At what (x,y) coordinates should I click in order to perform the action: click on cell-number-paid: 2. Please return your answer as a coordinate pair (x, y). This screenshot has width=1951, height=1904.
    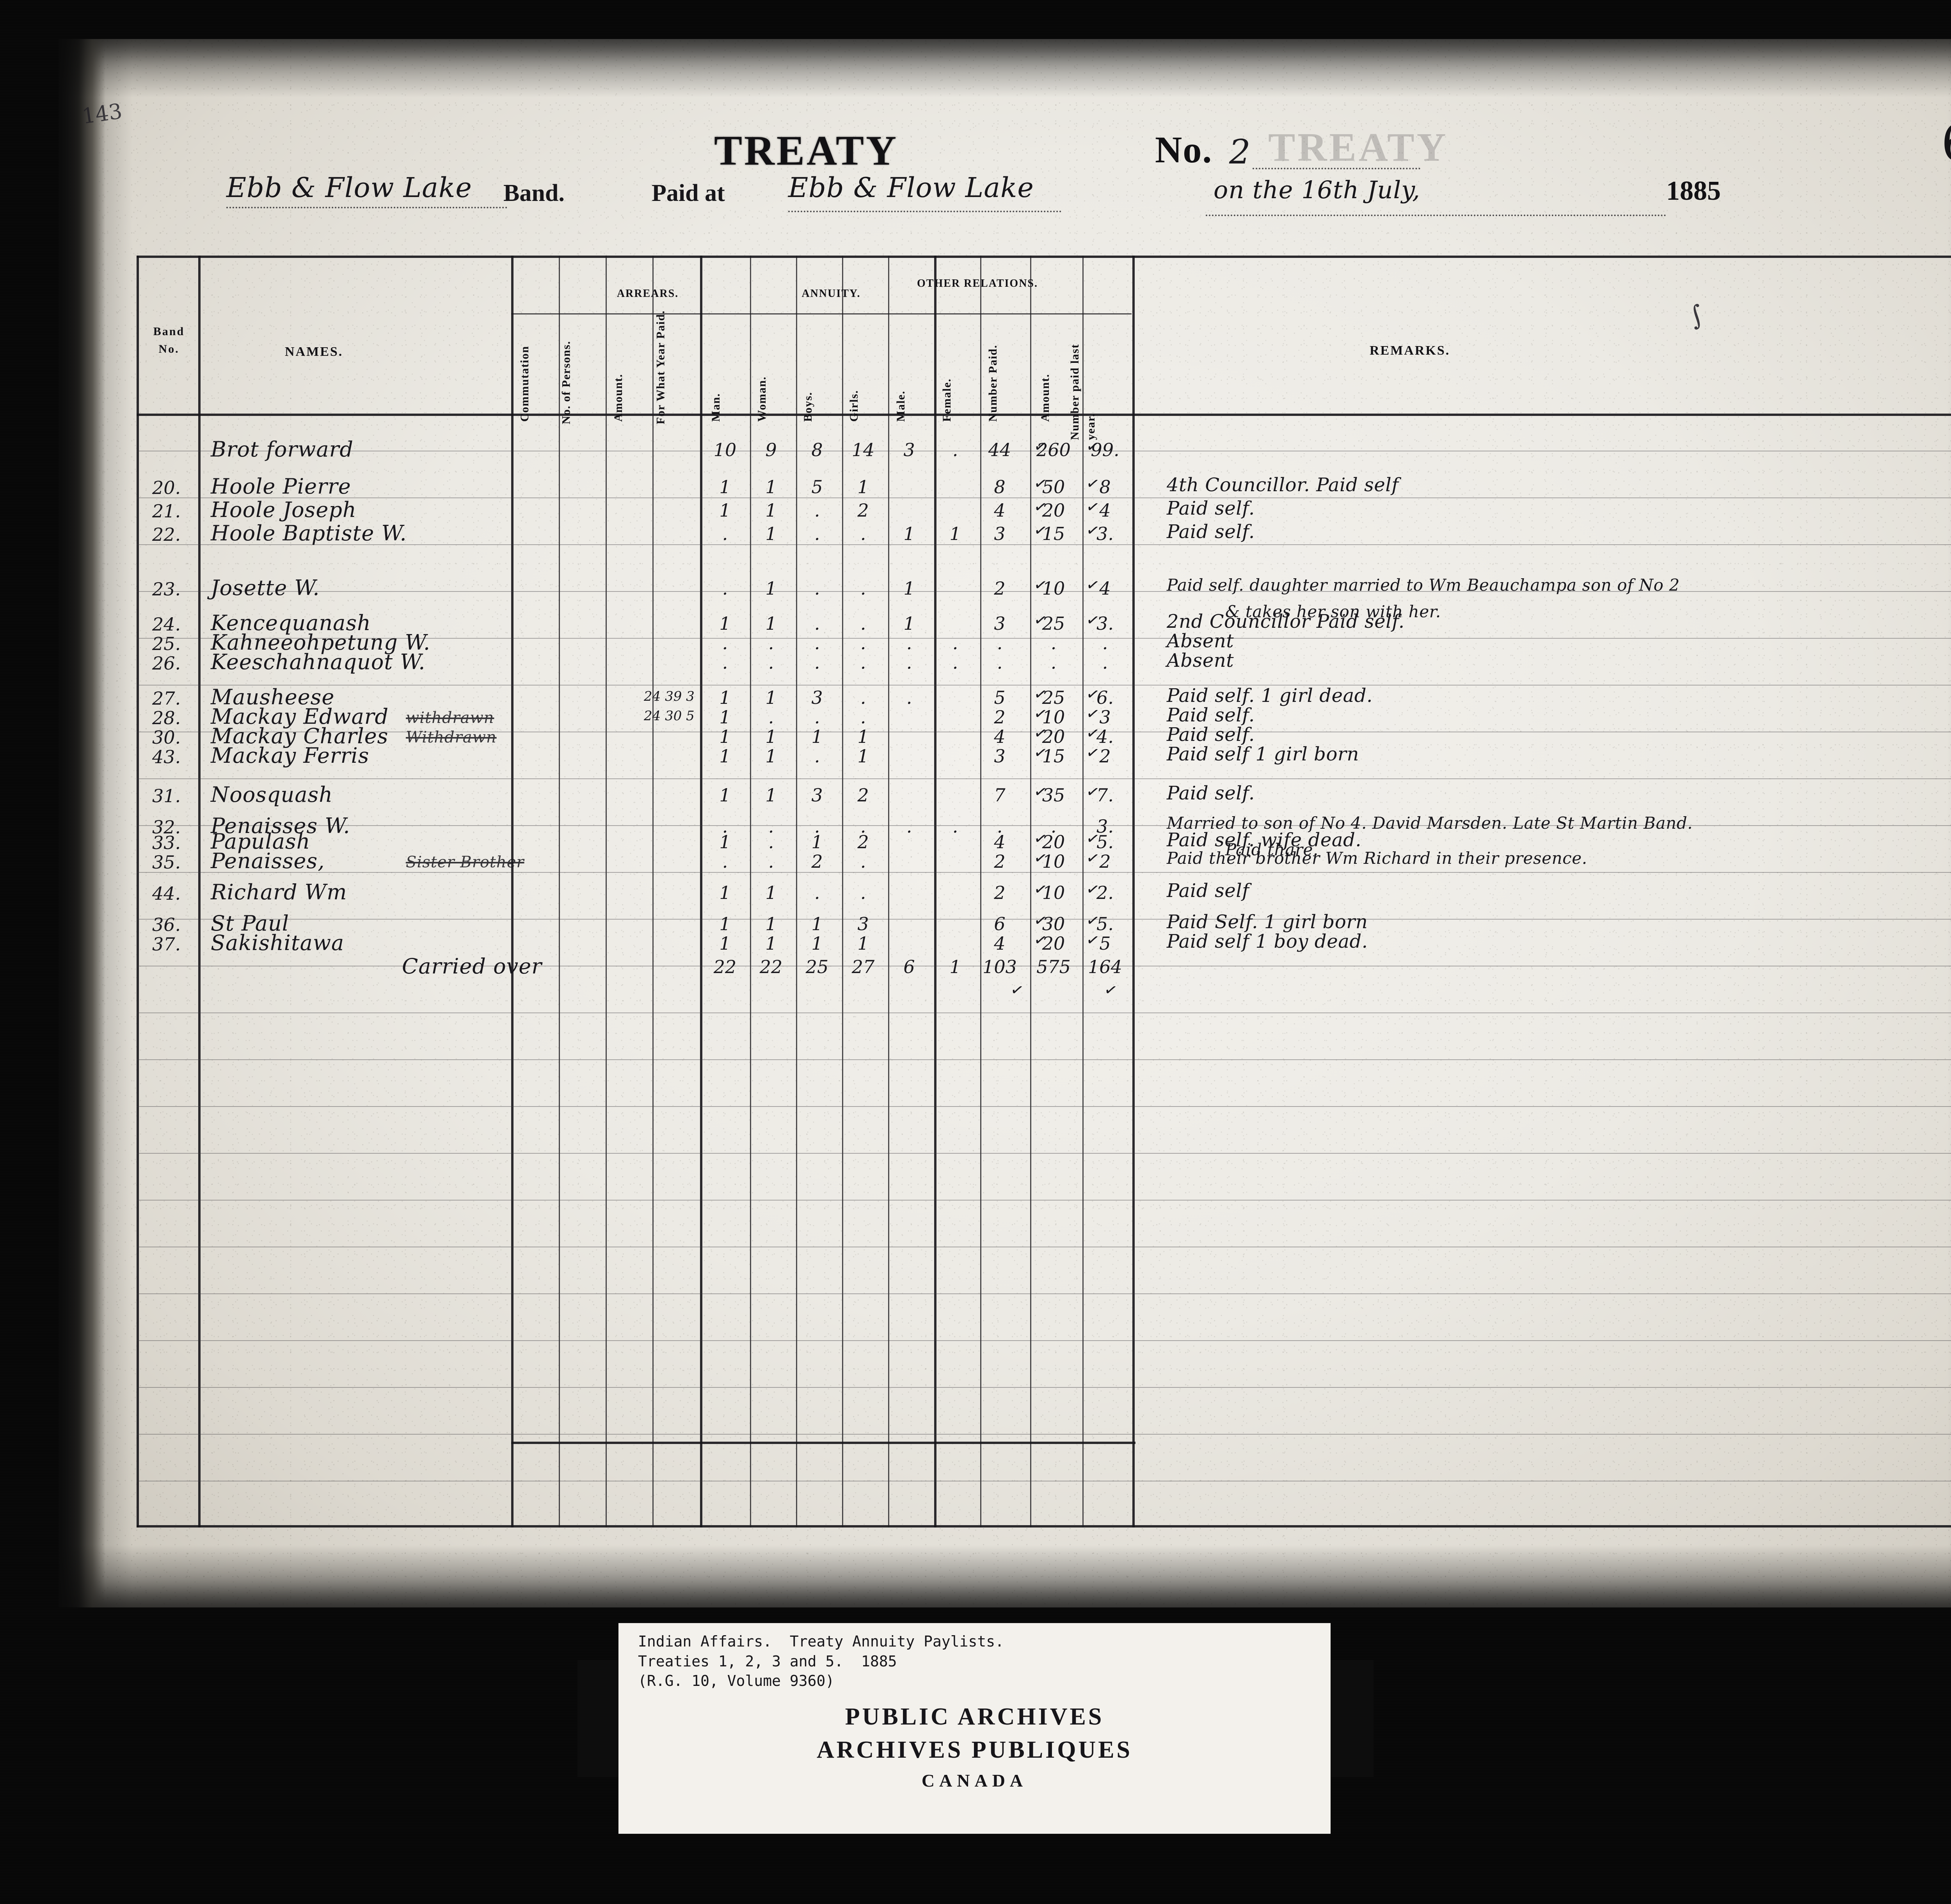
    Looking at the image, I should click on (1000, 892).